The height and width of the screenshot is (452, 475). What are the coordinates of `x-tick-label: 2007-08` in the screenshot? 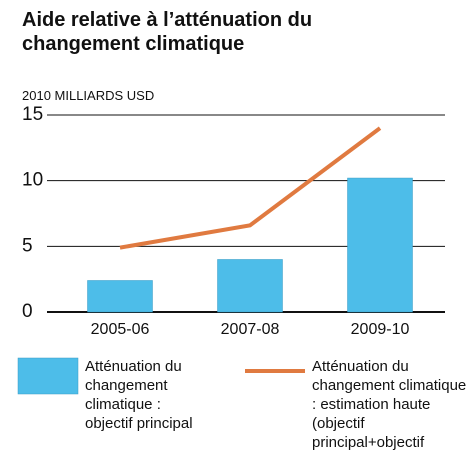 It's located at (250, 329).